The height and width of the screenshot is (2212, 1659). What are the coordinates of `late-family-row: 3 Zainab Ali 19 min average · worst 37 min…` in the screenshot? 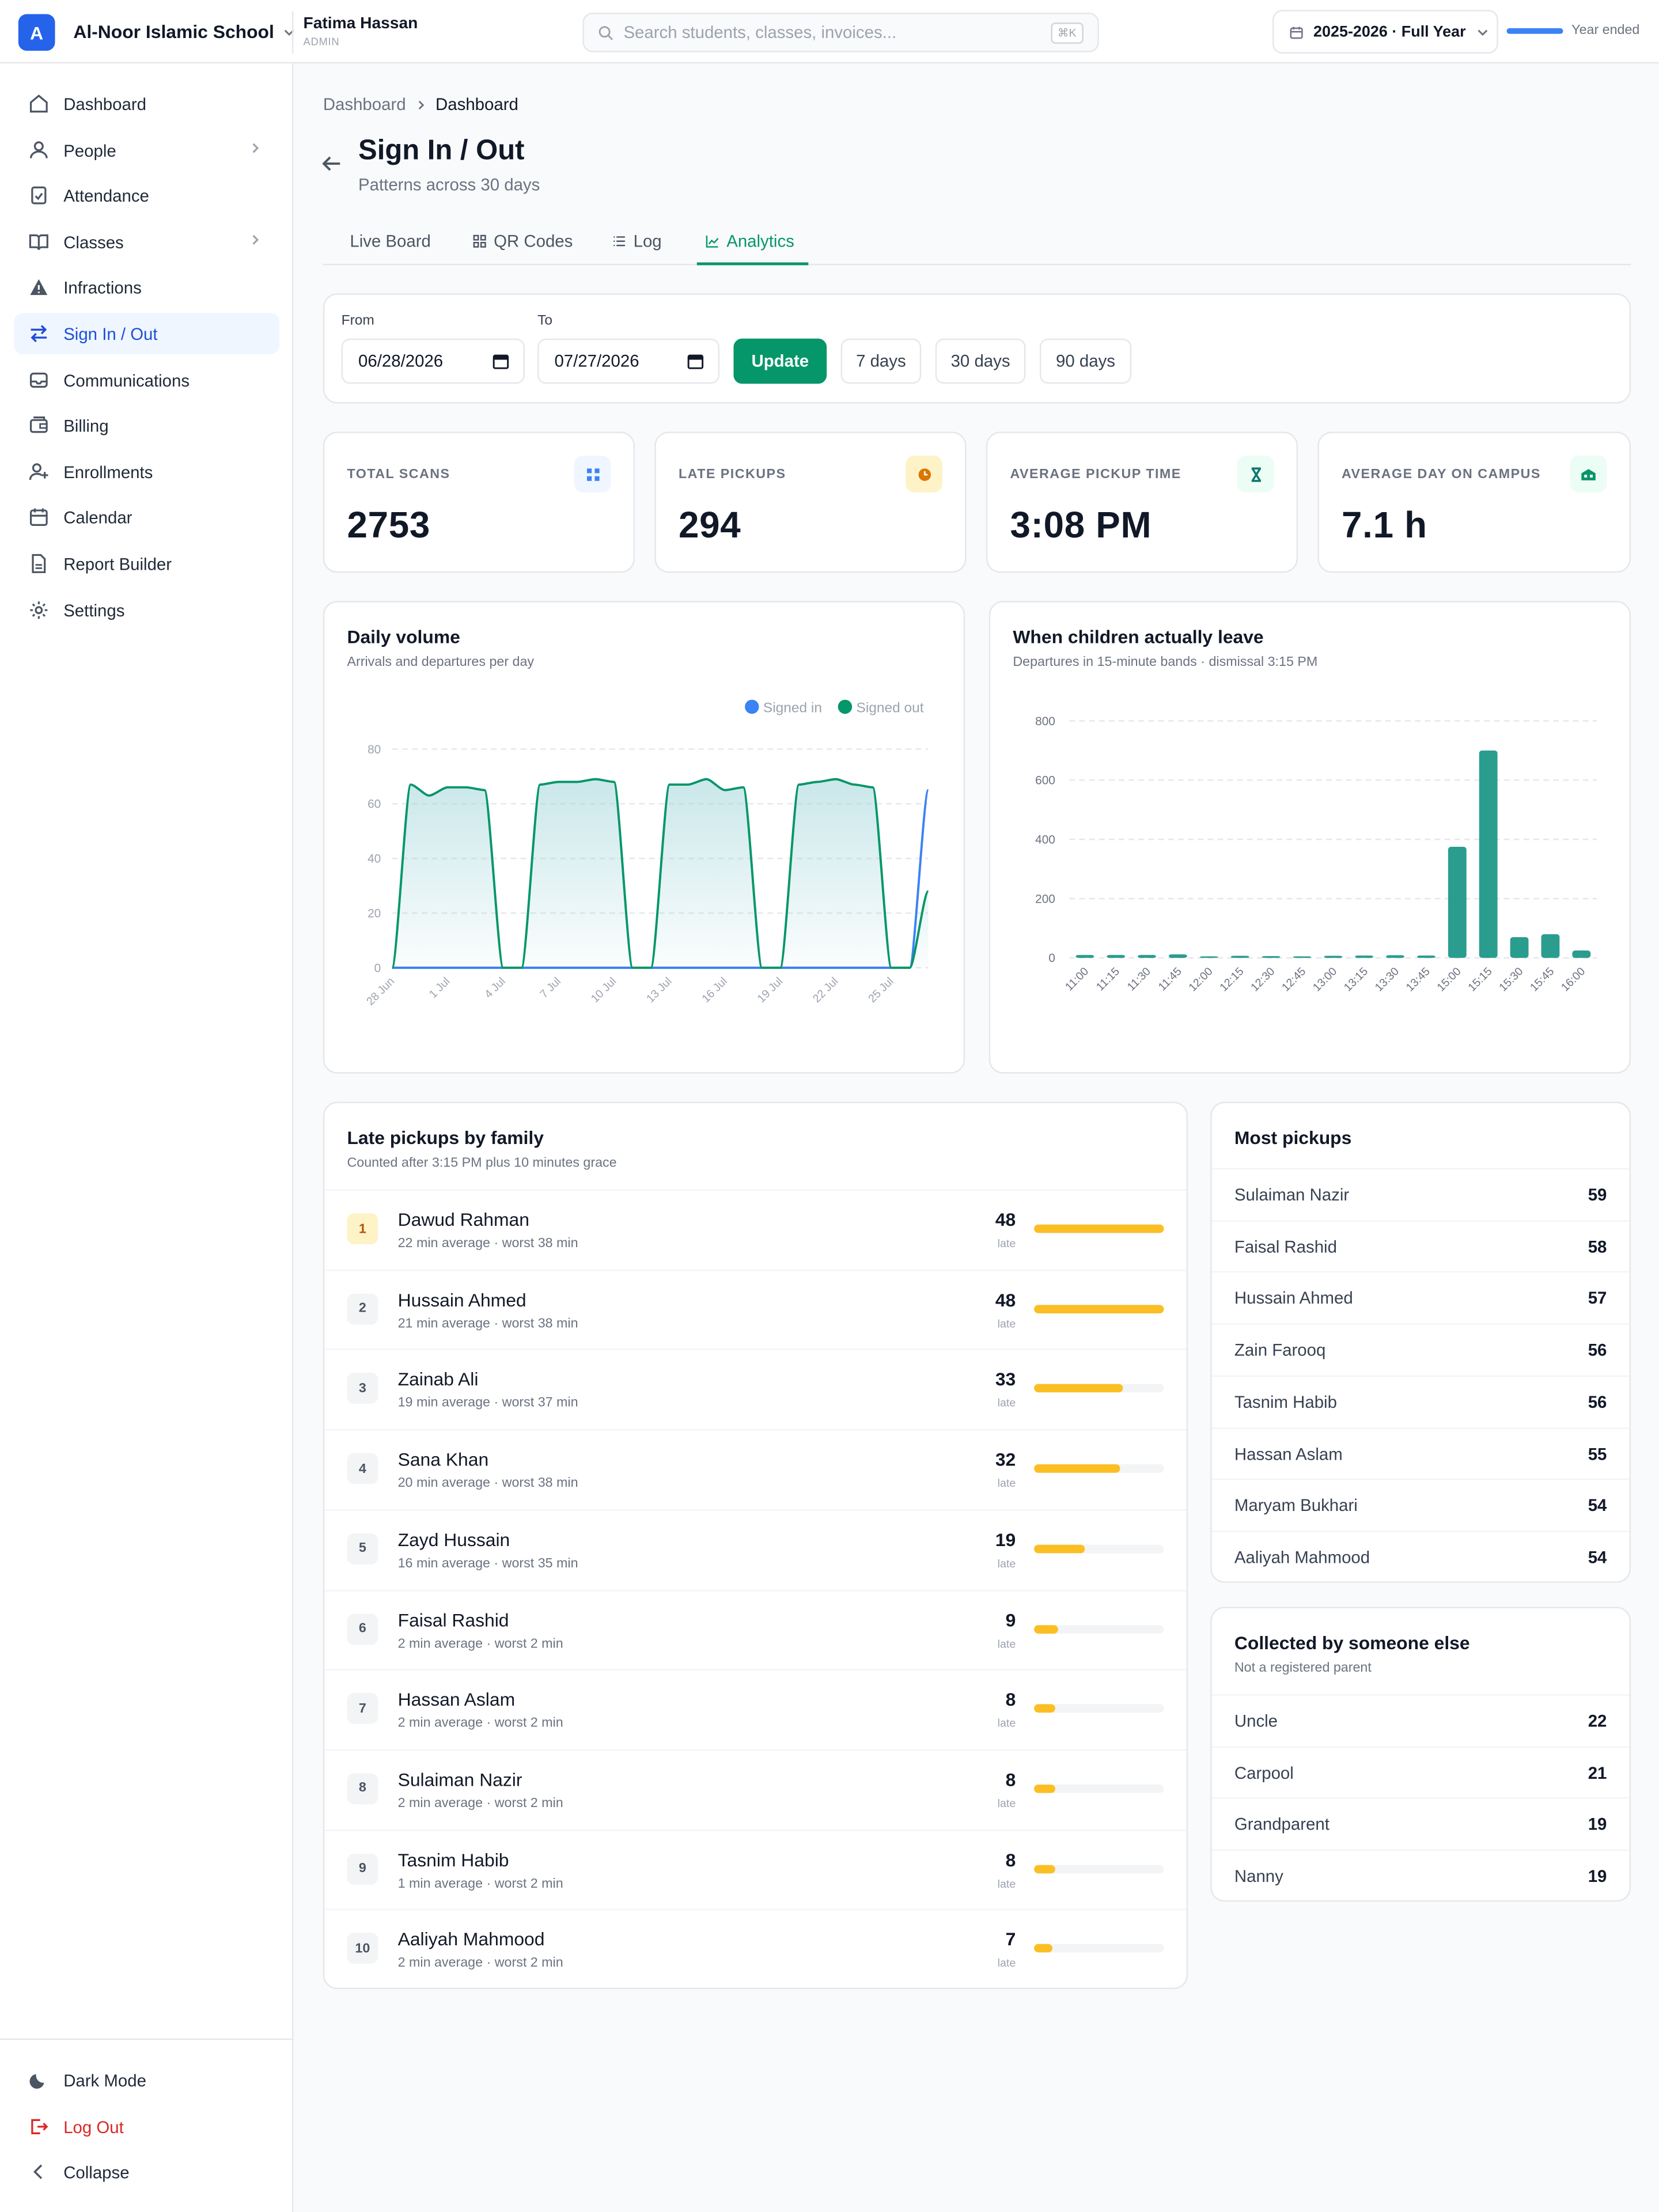 It's located at (755, 1389).